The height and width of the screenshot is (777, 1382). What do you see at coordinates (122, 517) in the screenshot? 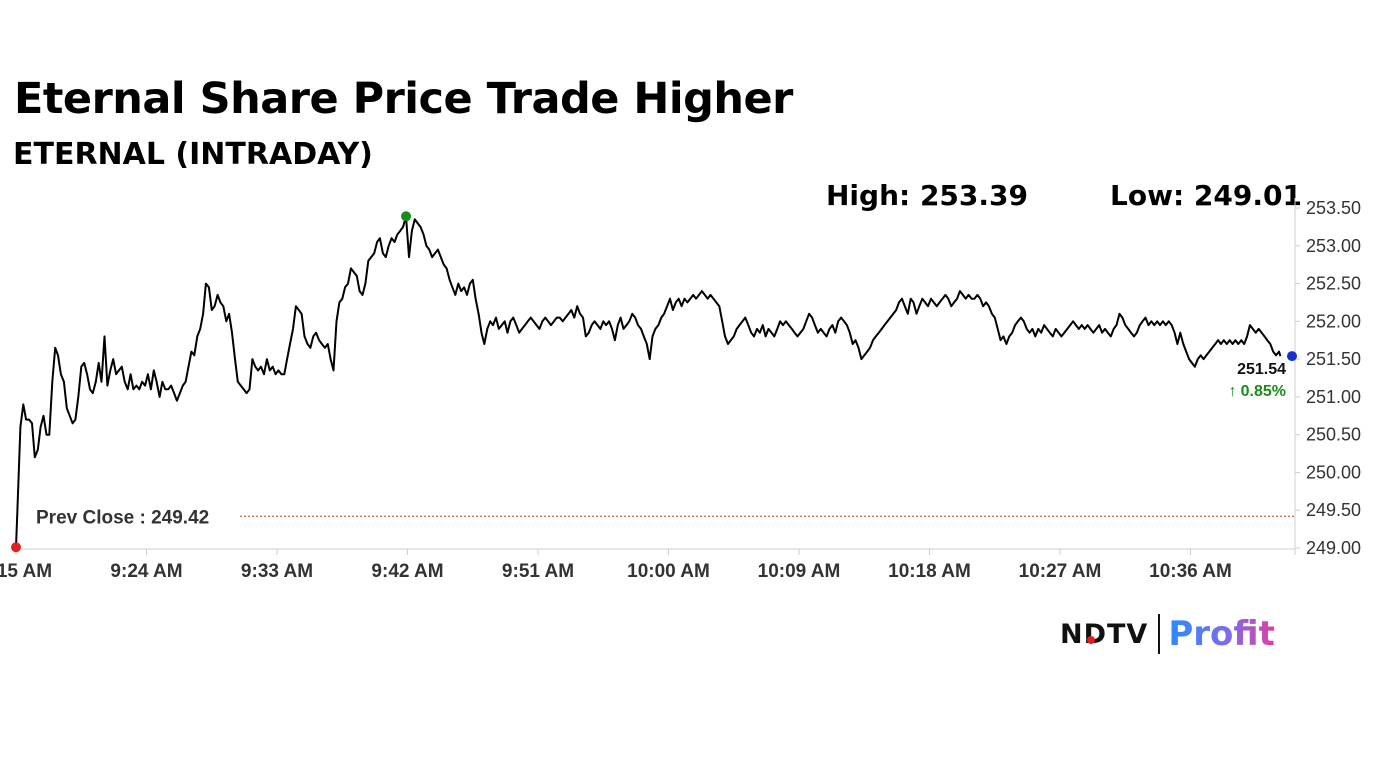
I see `prev-close-label: Prev Close : 249.42` at bounding box center [122, 517].